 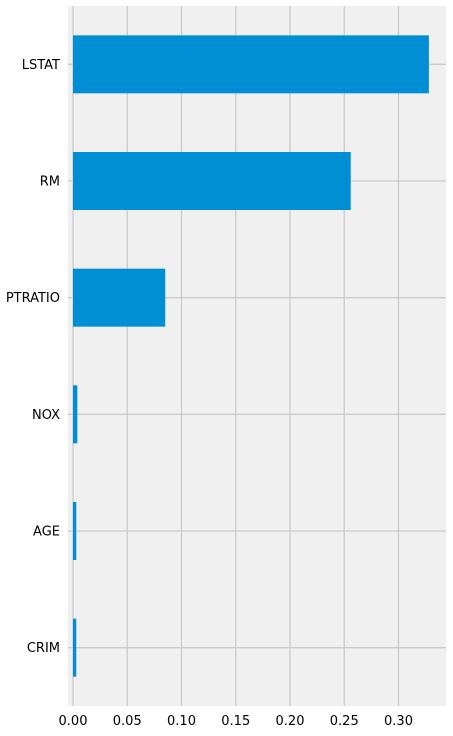 I want to click on y-tick-labels: LSTAT RM PTRATIO NOX AGE CRIM, so click(x=33, y=357).